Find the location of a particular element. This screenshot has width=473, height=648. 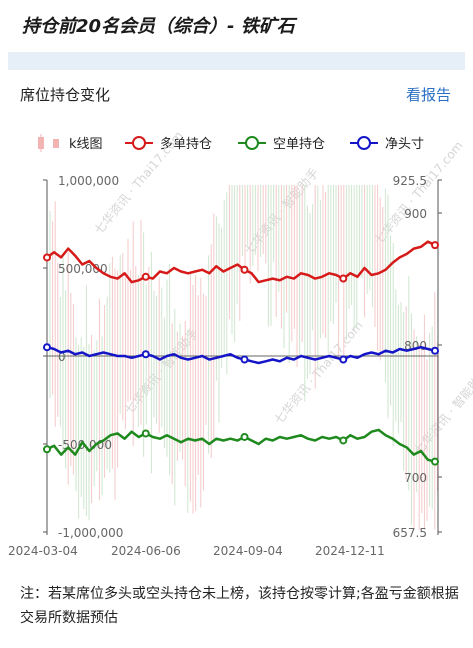

y-left-tick-0: 0 is located at coordinates (62, 357).